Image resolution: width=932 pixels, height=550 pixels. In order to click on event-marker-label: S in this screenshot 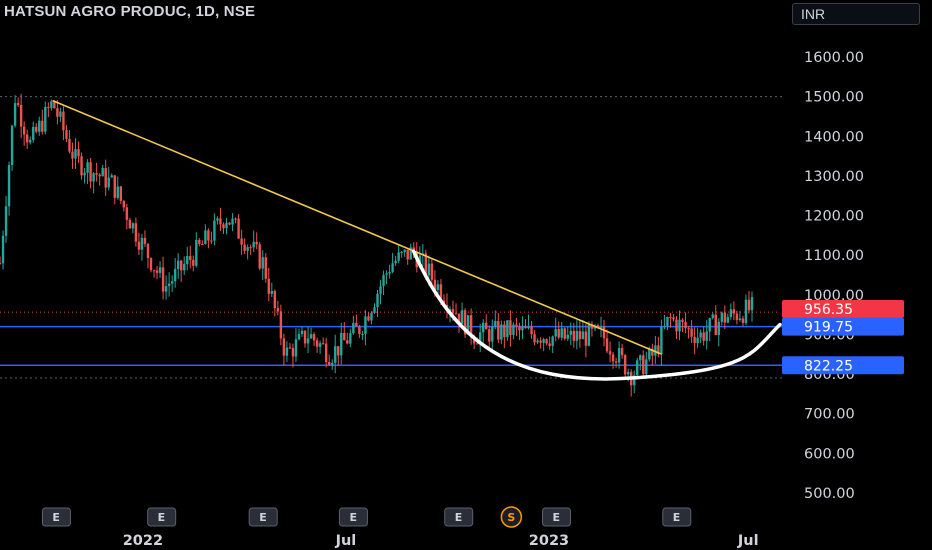, I will do `click(511, 517)`.